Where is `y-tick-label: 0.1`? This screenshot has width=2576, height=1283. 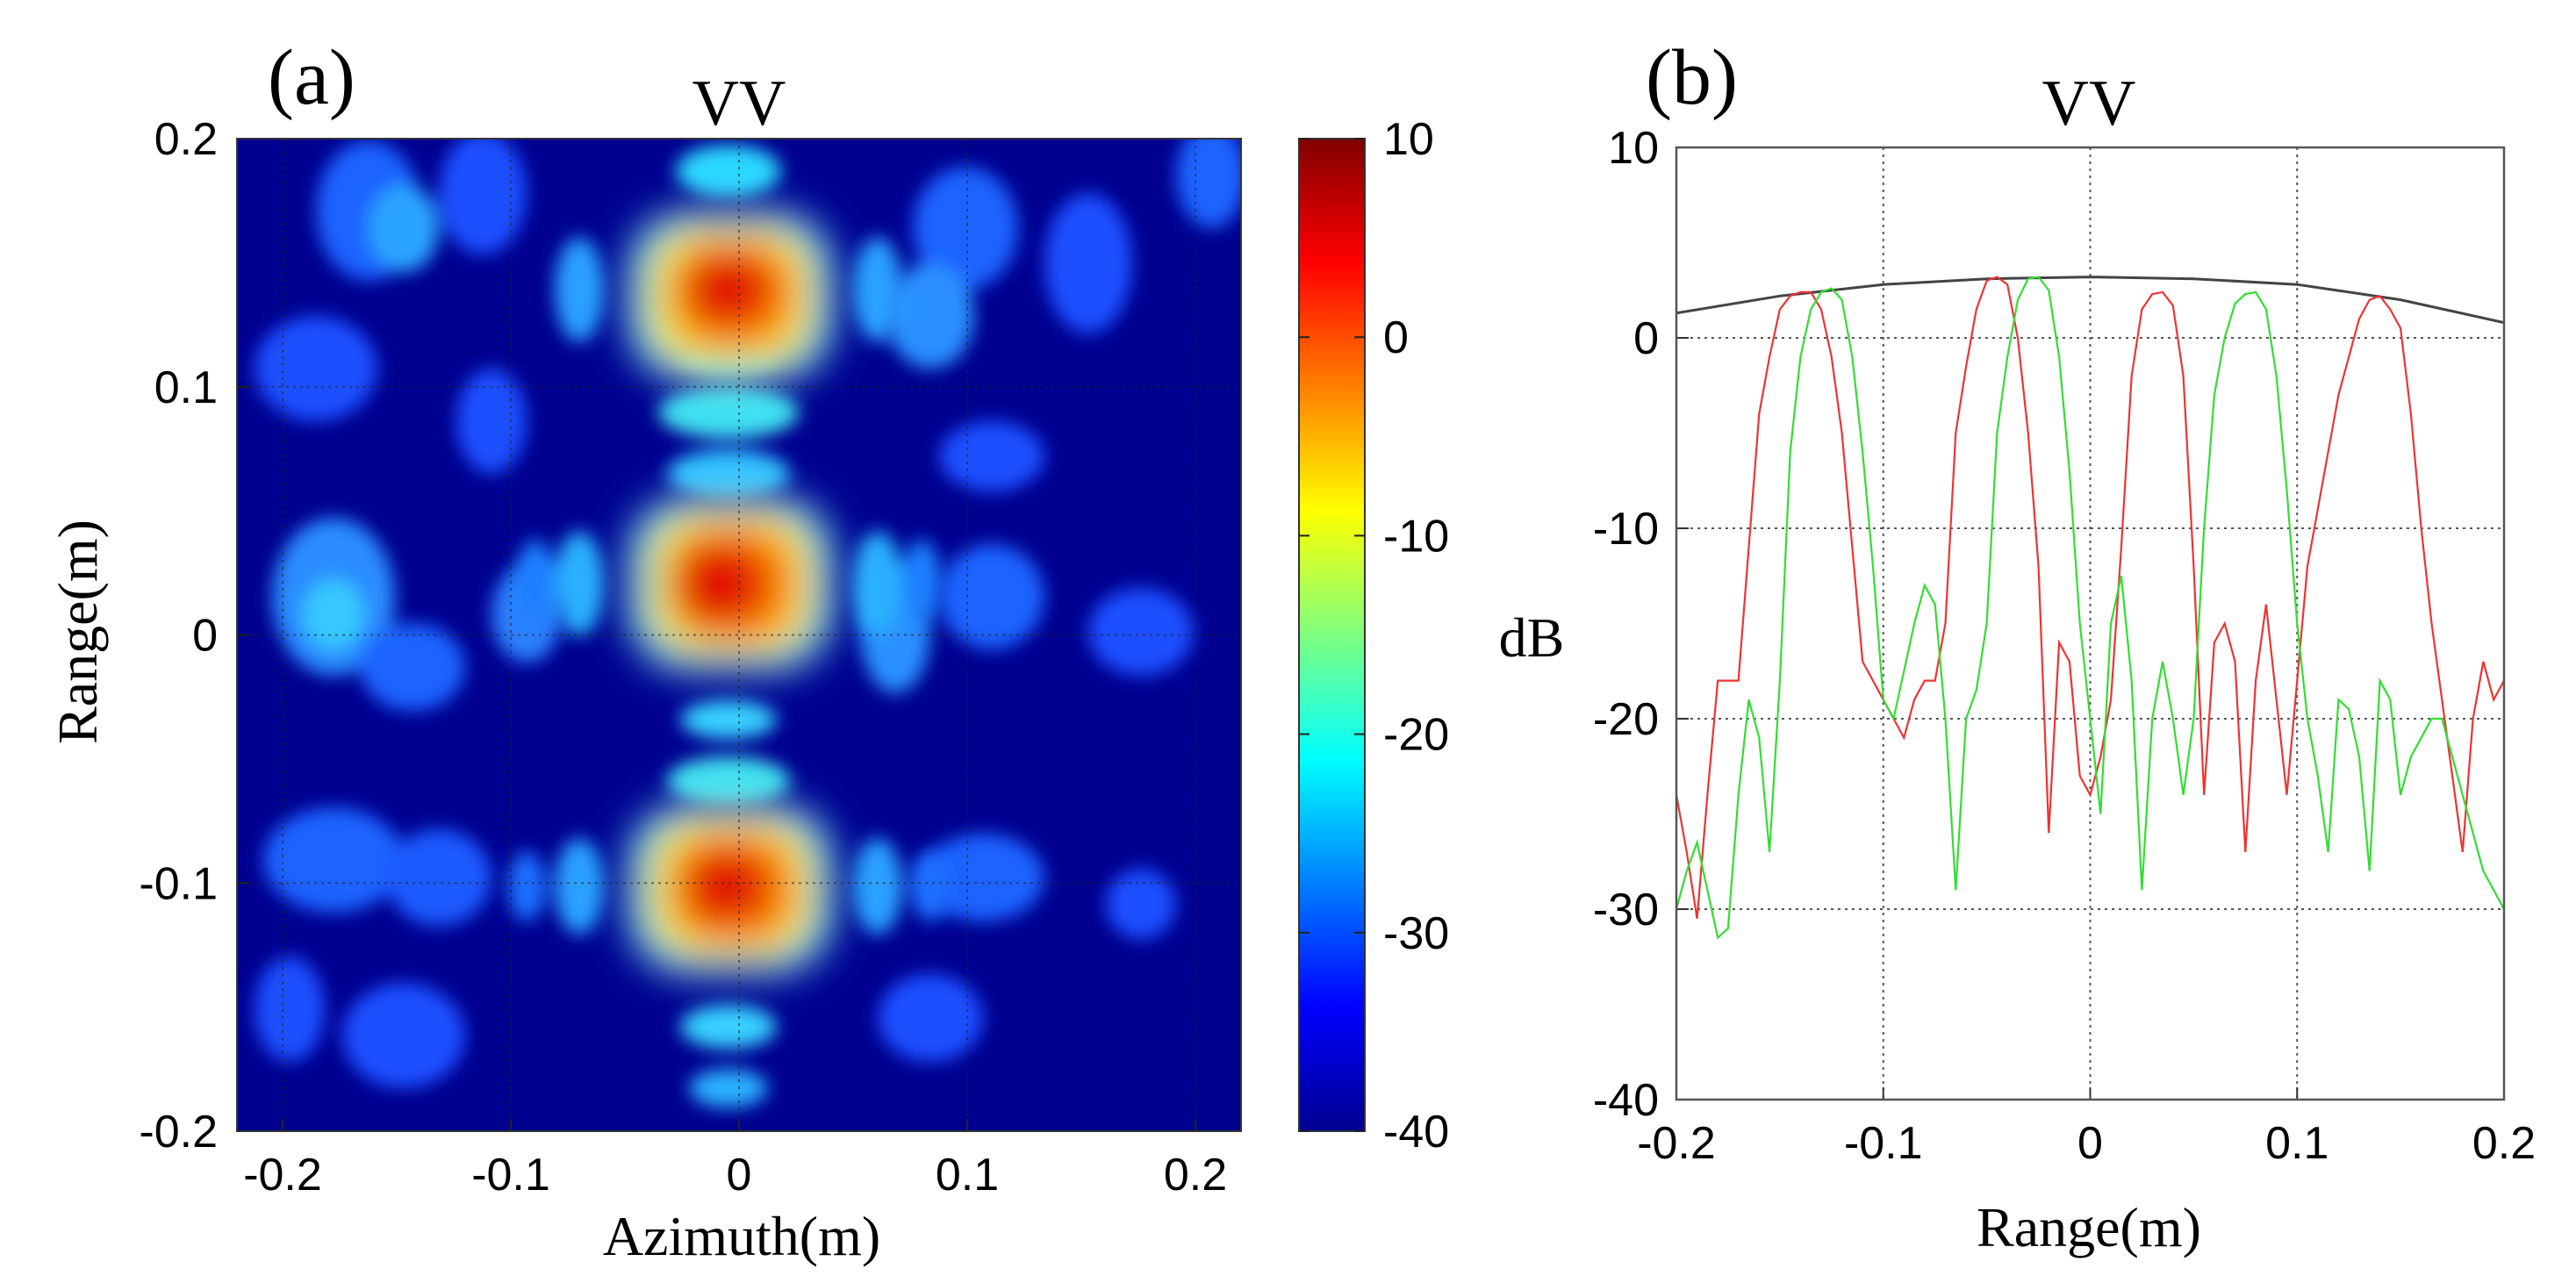 y-tick-label: 0.1 is located at coordinates (186, 388).